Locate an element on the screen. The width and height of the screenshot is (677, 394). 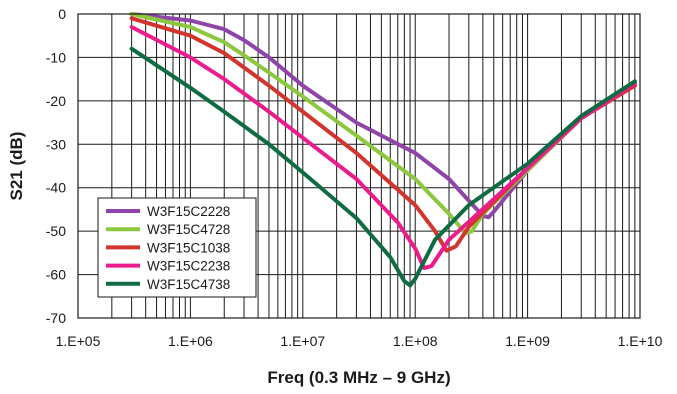
y-tick-label: 0 is located at coordinates (62, 14).